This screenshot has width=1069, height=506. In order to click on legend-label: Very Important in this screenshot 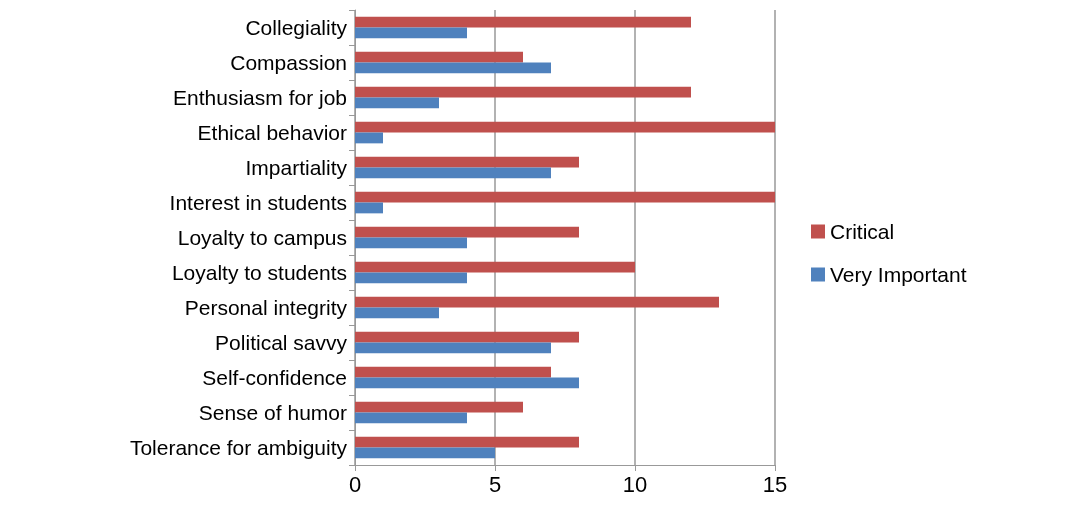, I will do `click(898, 274)`.